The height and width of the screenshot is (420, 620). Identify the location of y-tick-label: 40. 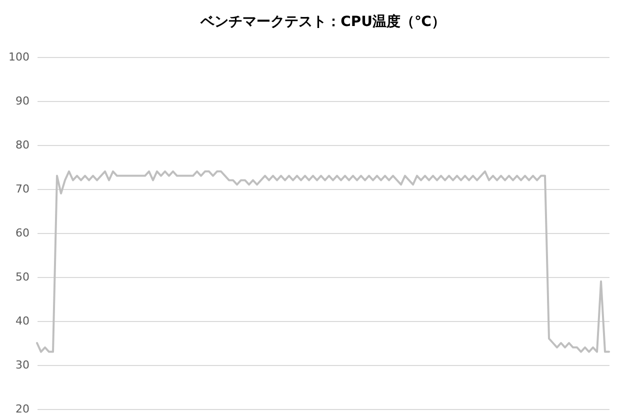
(23, 321).